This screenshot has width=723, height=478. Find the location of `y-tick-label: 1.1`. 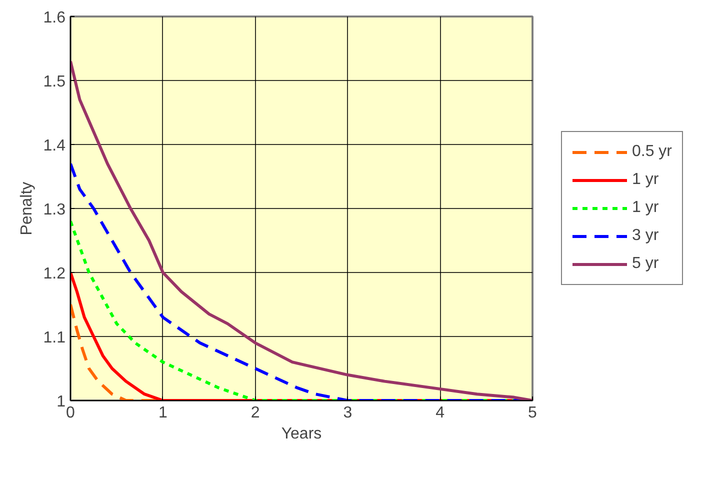

y-tick-label: 1.1 is located at coordinates (54, 338).